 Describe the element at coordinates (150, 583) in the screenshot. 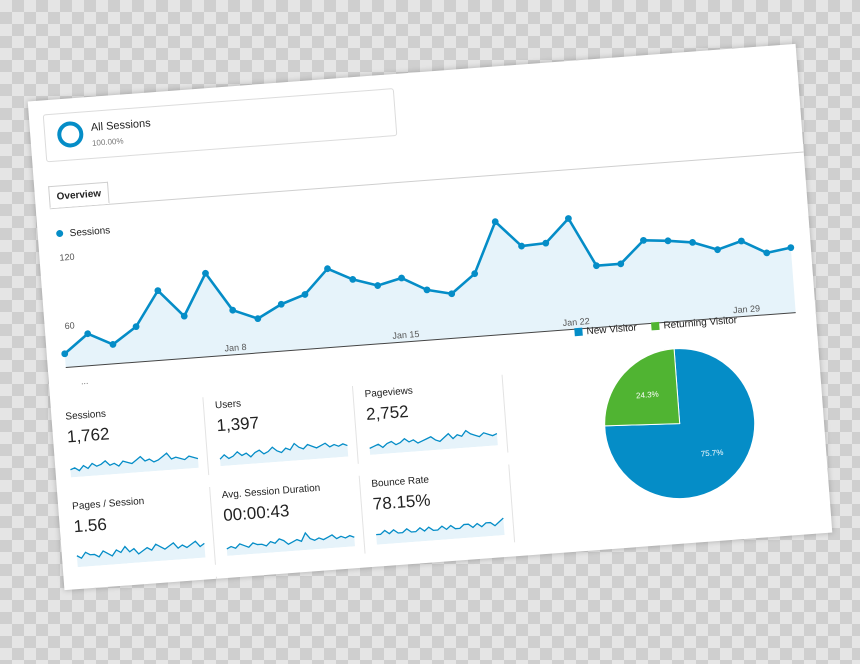

I see `metric-new-sessions: % New Sessions75.65%` at that location.